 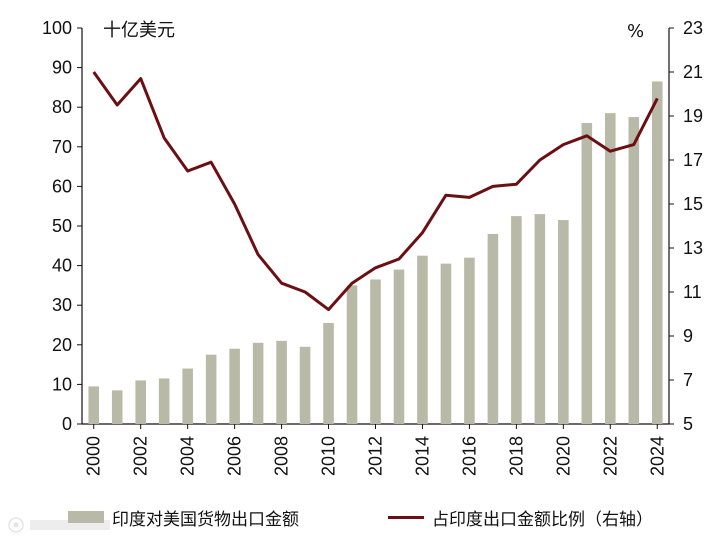 What do you see at coordinates (376, 456) in the screenshot?
I see `x-tick-label: 2012` at bounding box center [376, 456].